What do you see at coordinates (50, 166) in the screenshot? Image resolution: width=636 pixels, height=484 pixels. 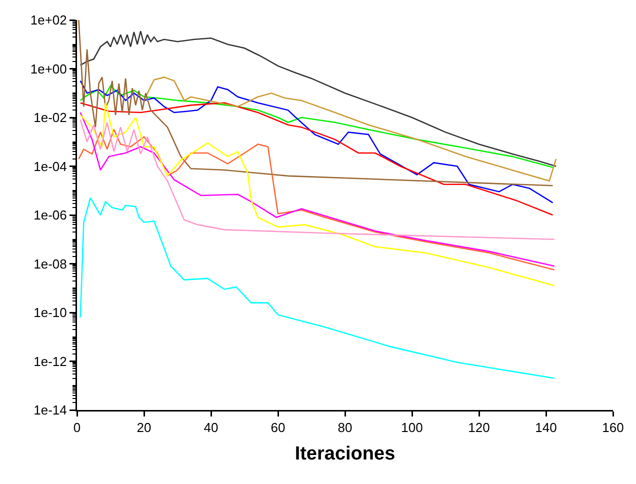 I see `y-tick-label: 1e-04` at bounding box center [50, 166].